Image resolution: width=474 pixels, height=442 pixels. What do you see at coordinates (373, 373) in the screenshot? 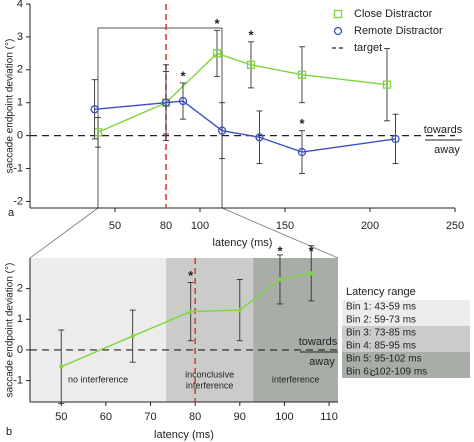
I see `panel-label: c` at bounding box center [373, 373].